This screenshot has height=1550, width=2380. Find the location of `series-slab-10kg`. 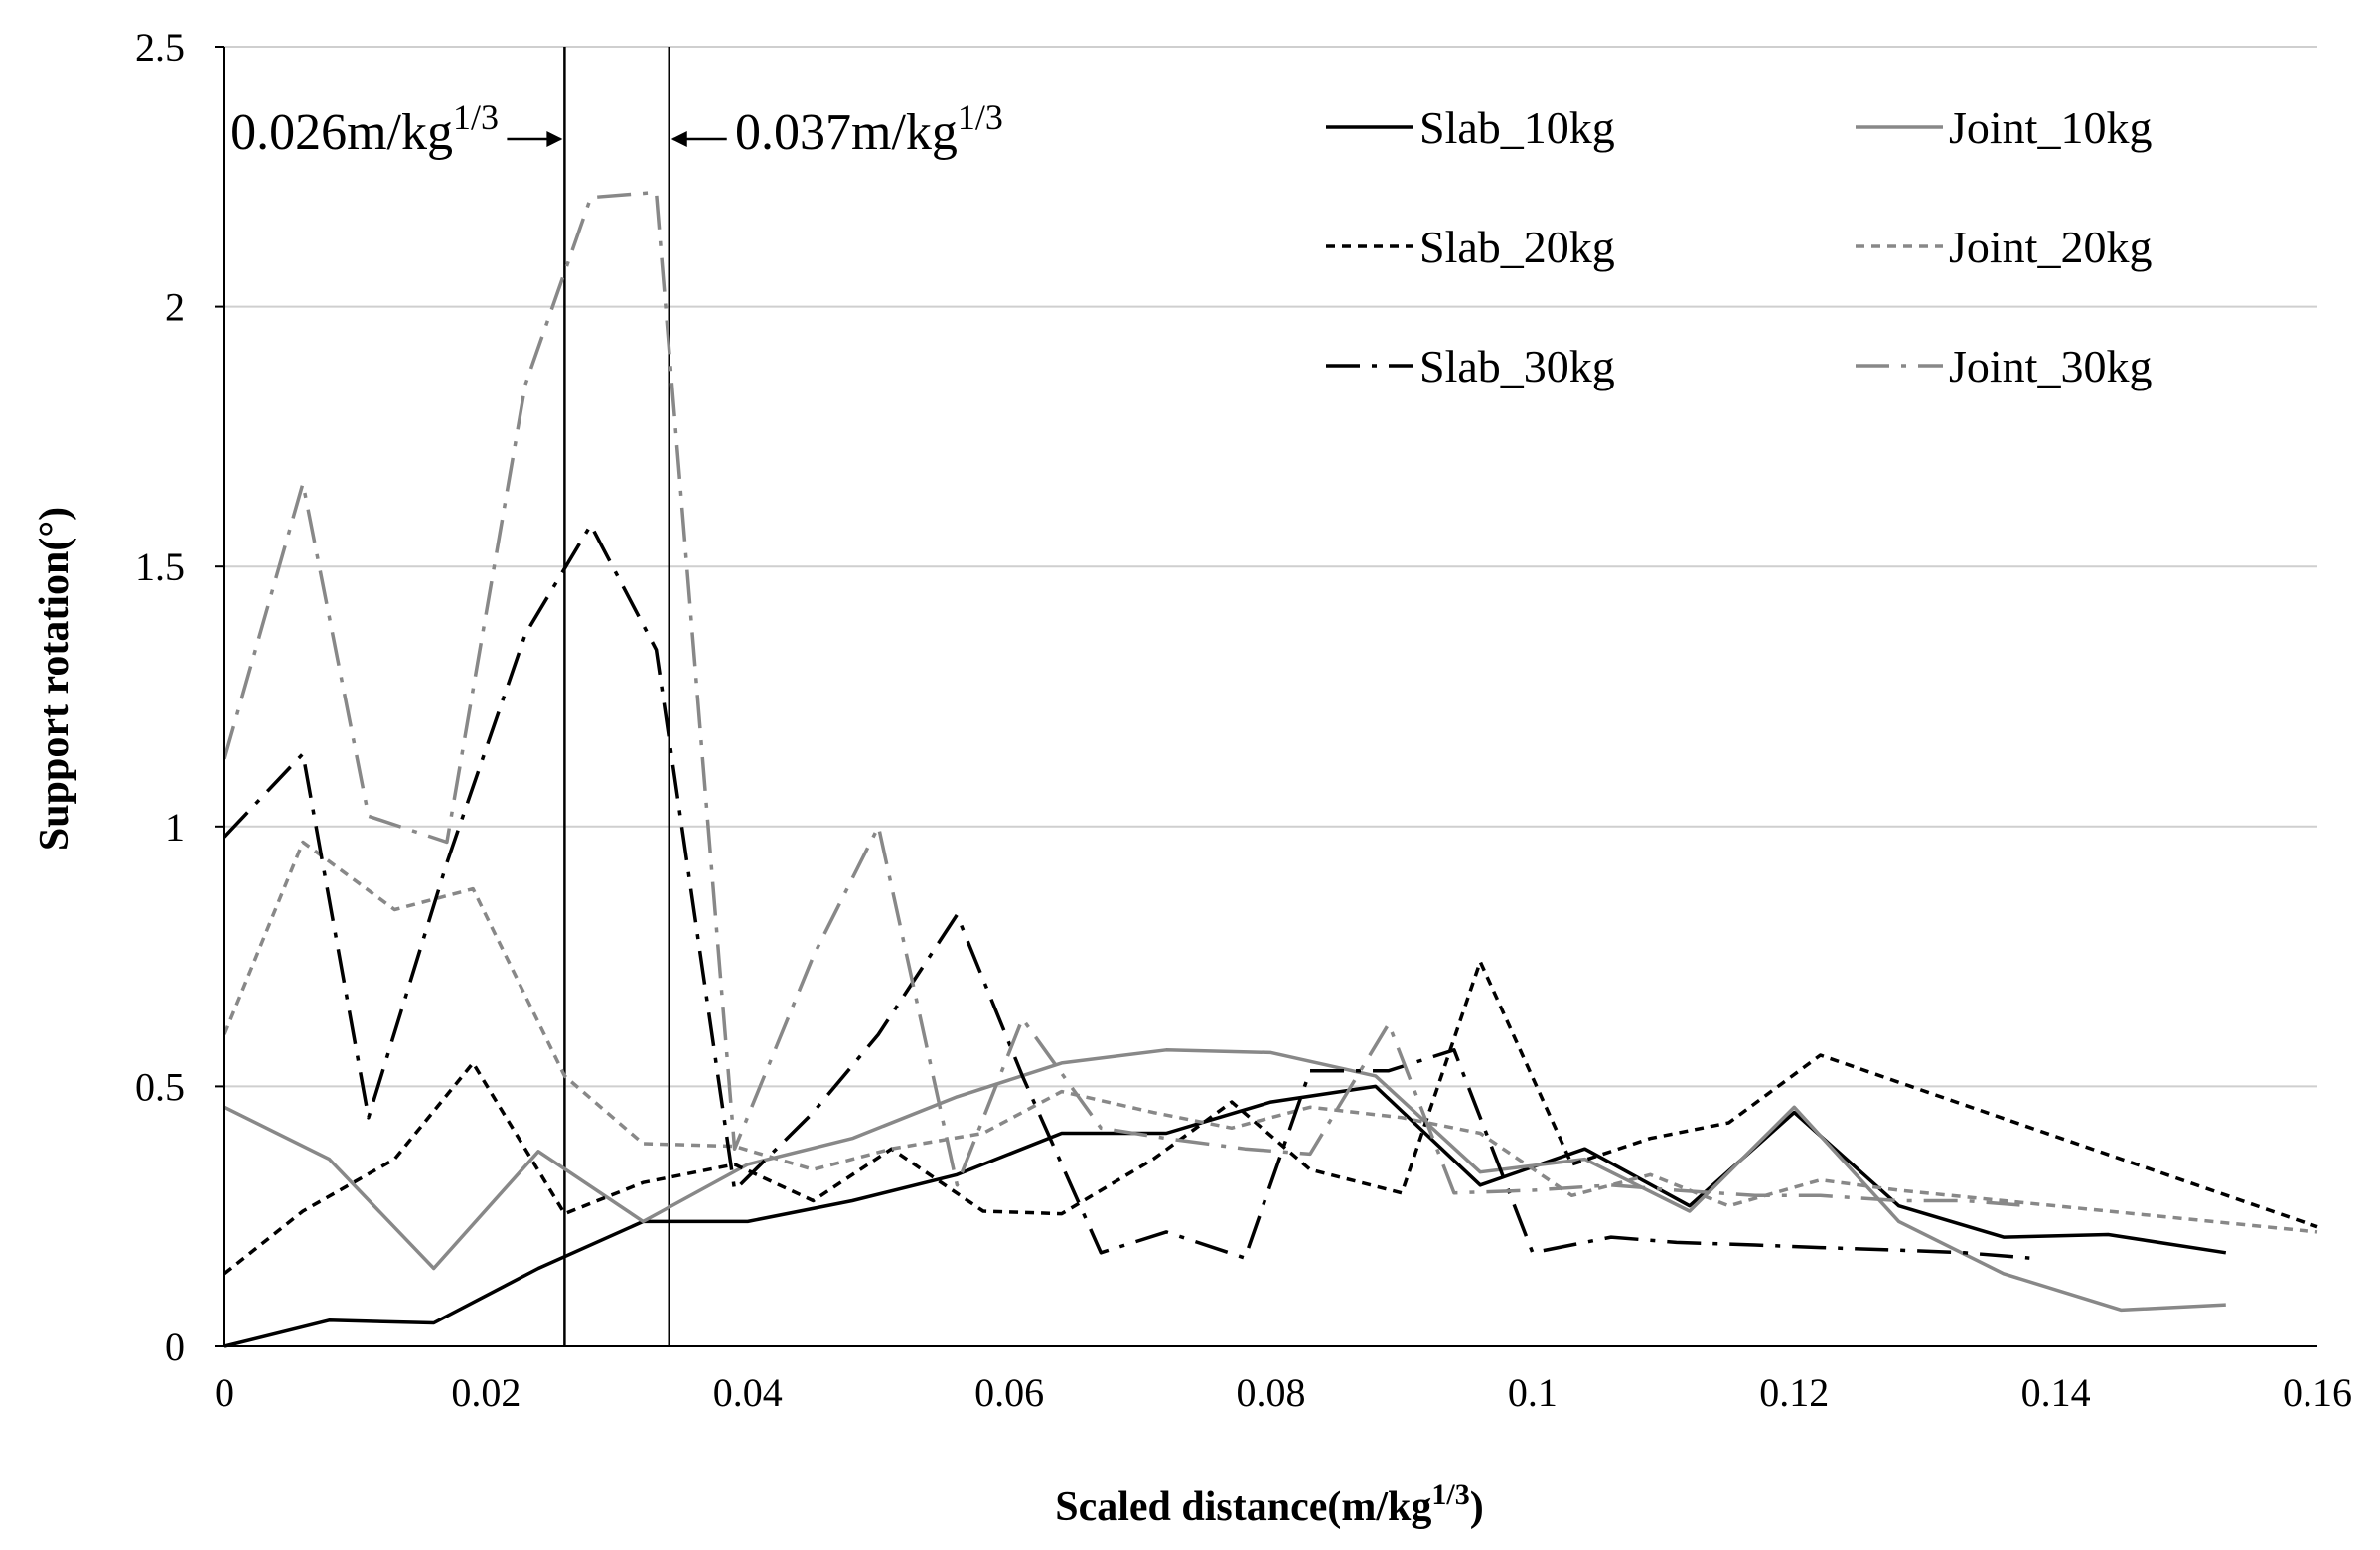

series-slab-10kg is located at coordinates (1225, 1216).